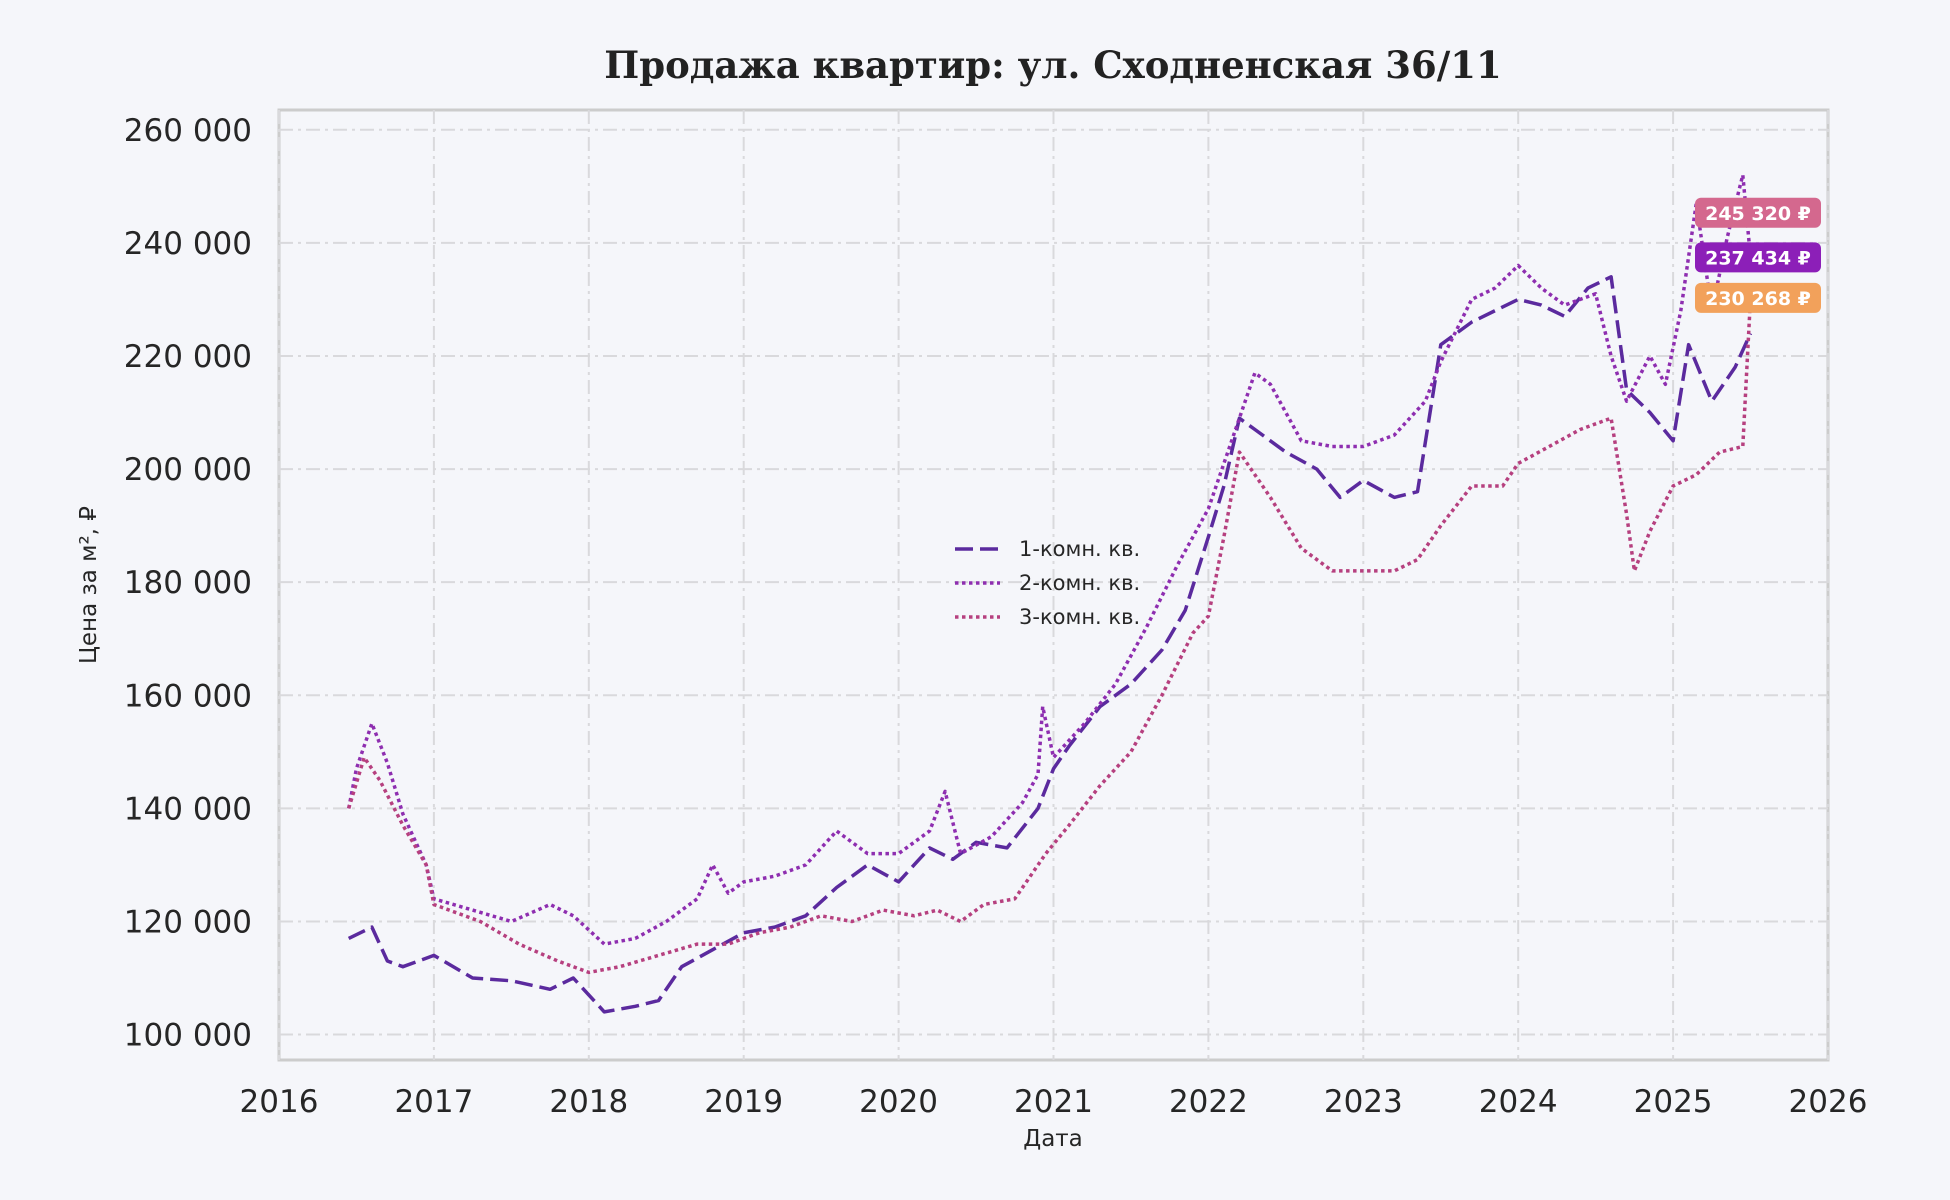 This screenshot has width=1950, height=1200. Describe the element at coordinates (1079, 583) in the screenshot. I see `legend-label: 2-комн. кв.` at that location.